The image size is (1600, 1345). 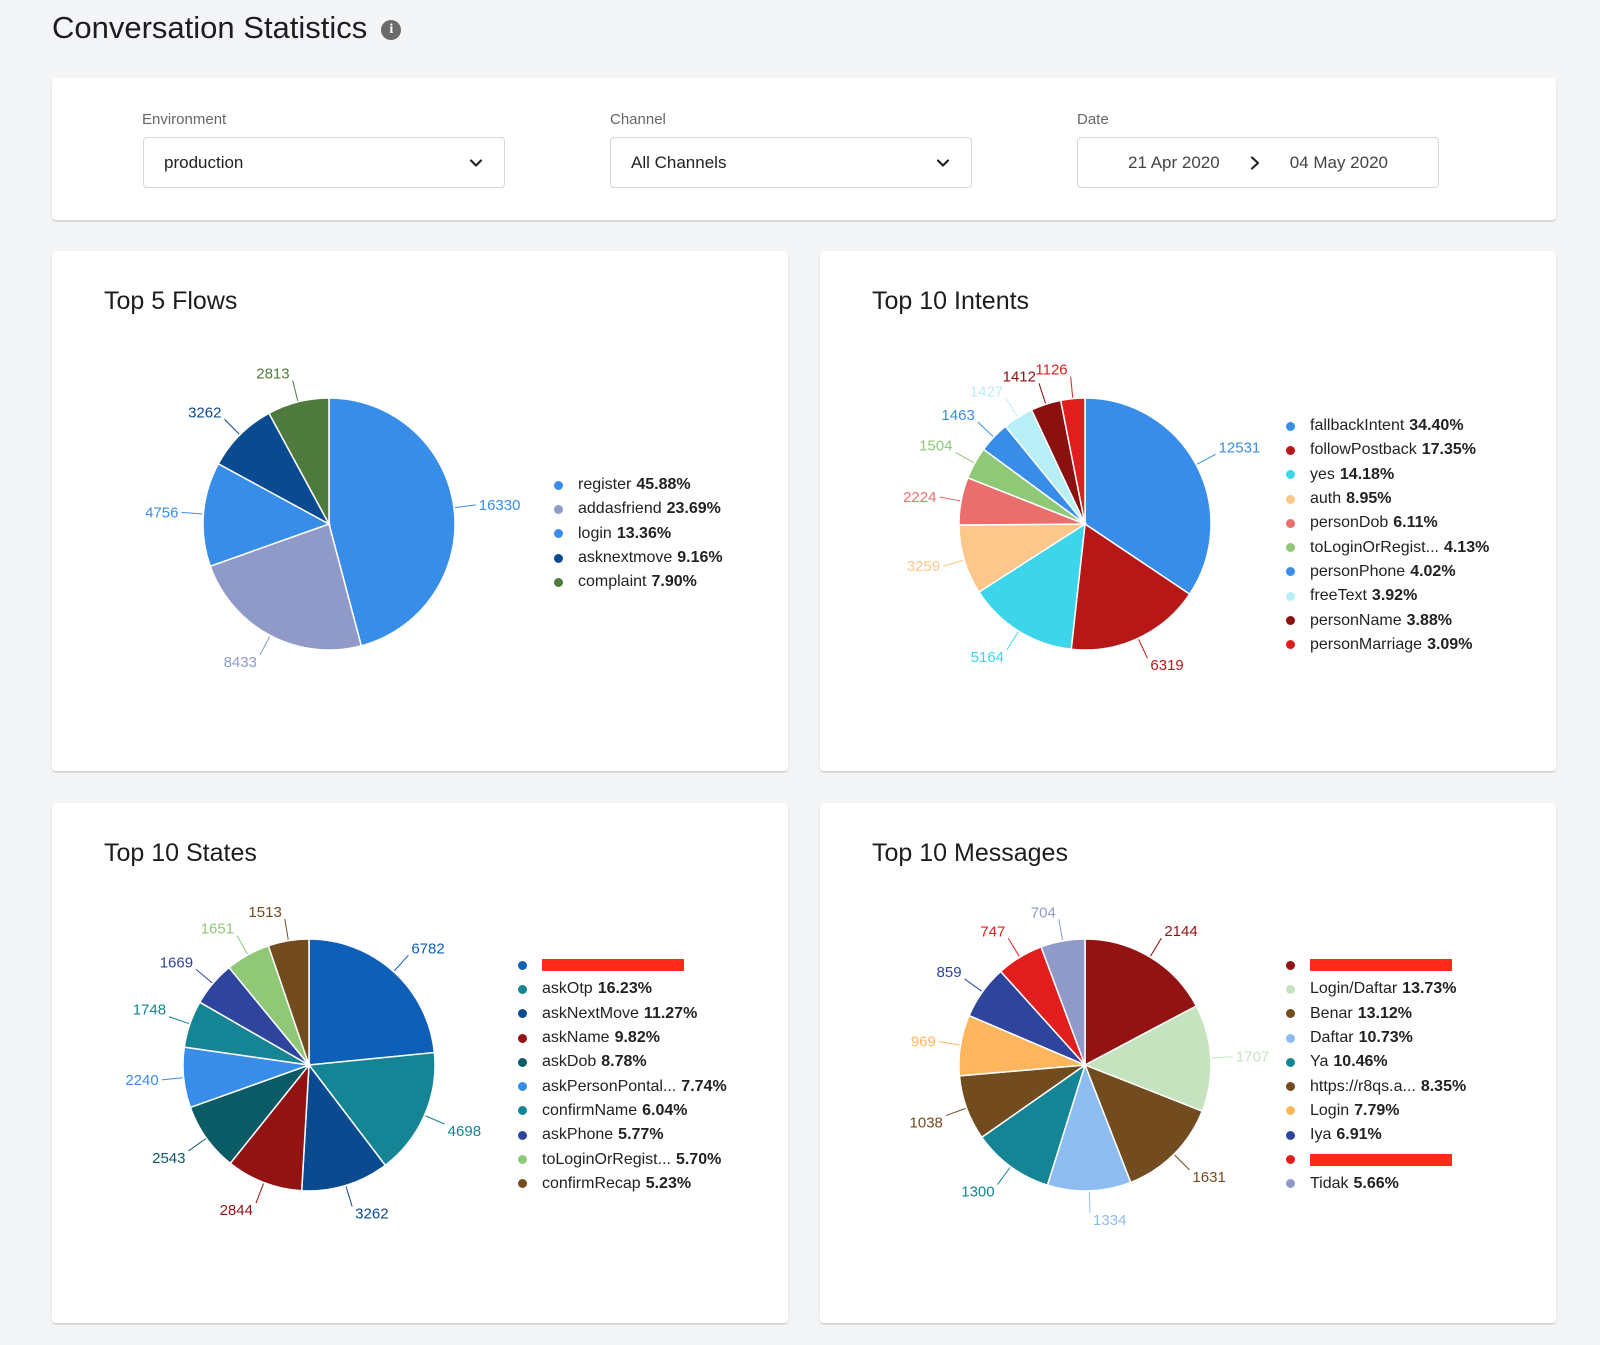 What do you see at coordinates (1338, 162) in the screenshot?
I see `date-end: 04 May 2020` at bounding box center [1338, 162].